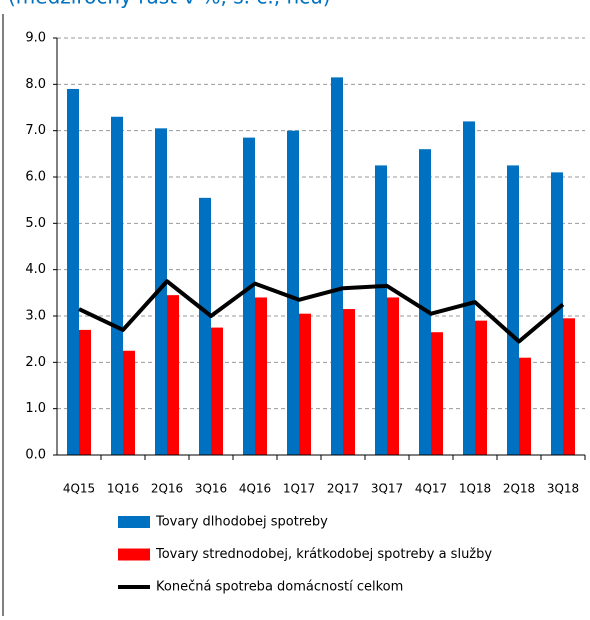 The height and width of the screenshot is (620, 590). I want to click on x-tick-label: 2Q17, so click(343, 489).